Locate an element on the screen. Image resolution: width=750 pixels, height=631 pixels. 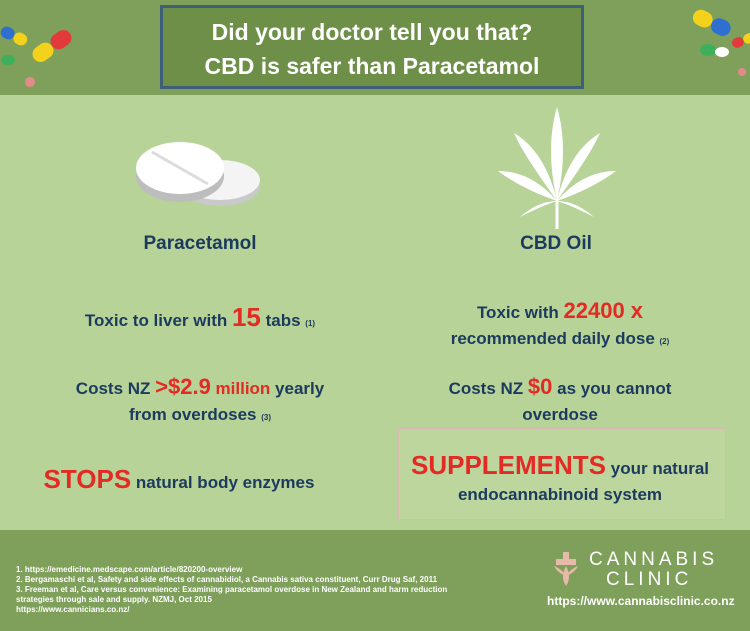
cbd-cost: Costs NZ $0 as you cannot overdose is located at coordinates (560, 401).